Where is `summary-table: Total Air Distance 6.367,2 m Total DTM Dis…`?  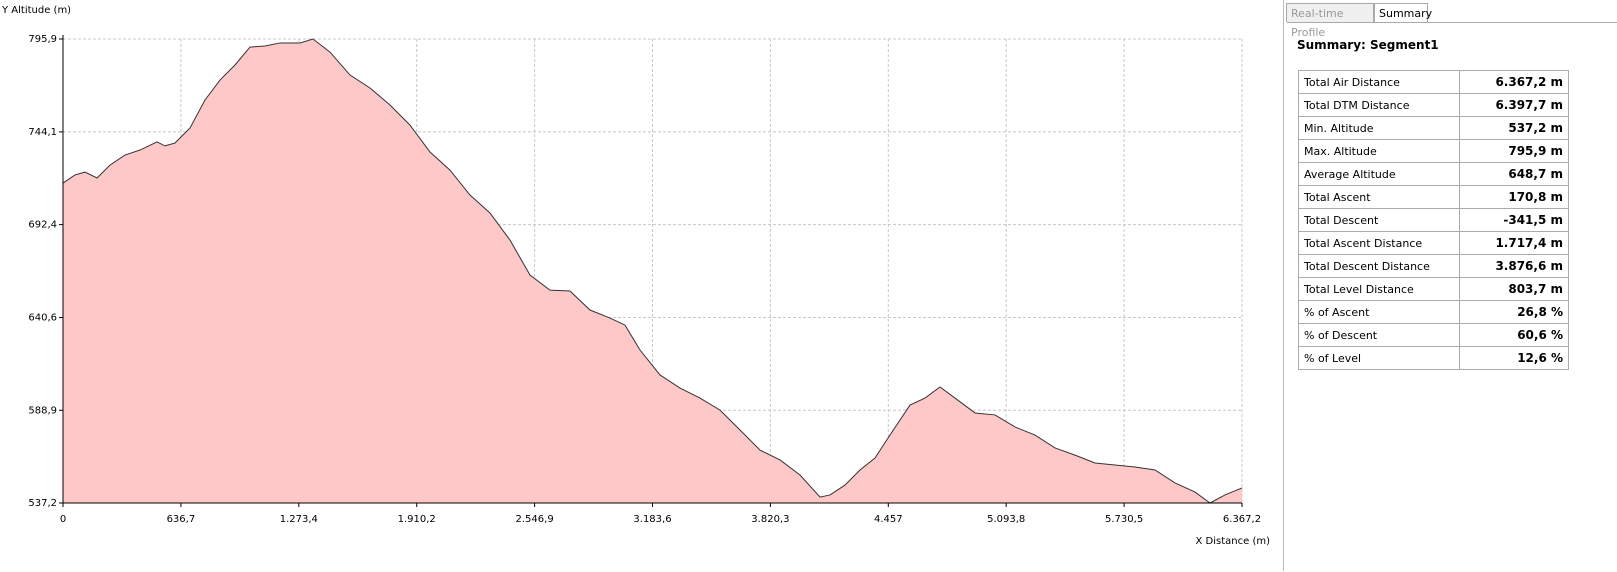
summary-table: Total Air Distance 6.367,2 m Total DTM Dis… is located at coordinates (1433, 220).